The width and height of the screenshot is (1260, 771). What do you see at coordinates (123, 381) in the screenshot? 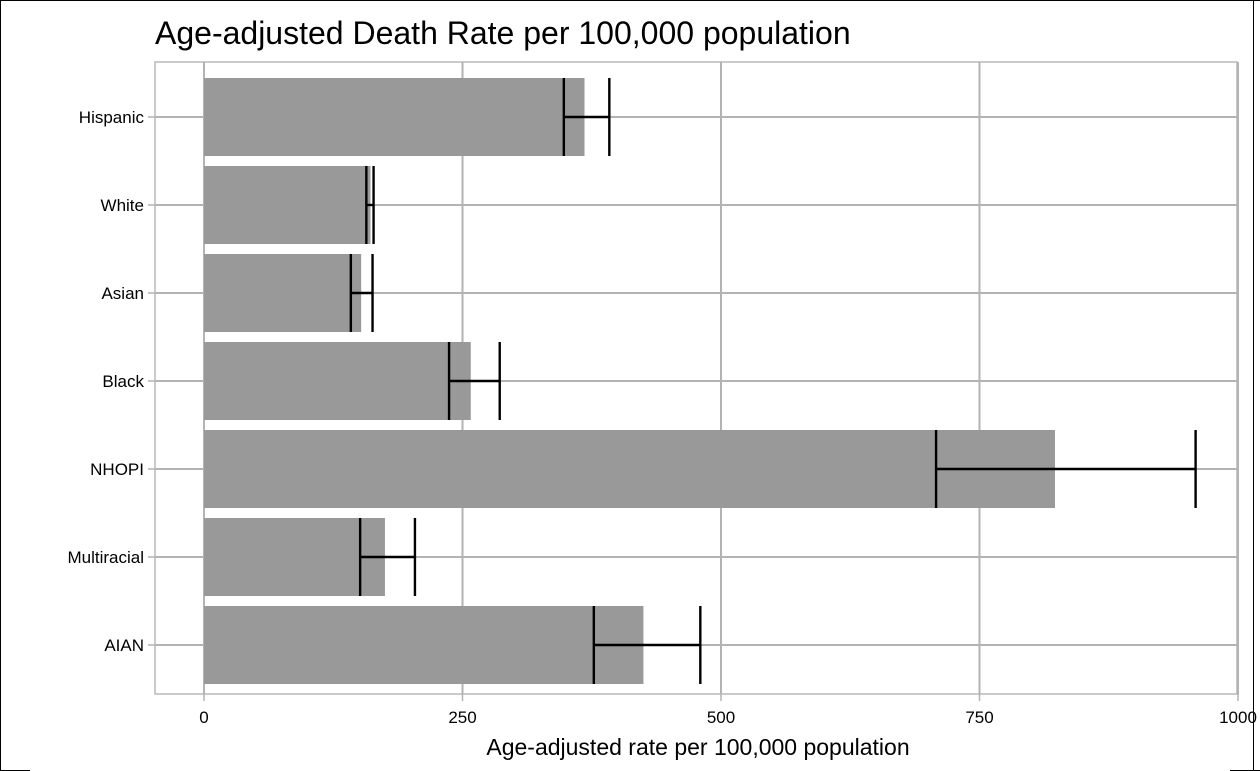
I see `y-tick-label: Black` at bounding box center [123, 381].